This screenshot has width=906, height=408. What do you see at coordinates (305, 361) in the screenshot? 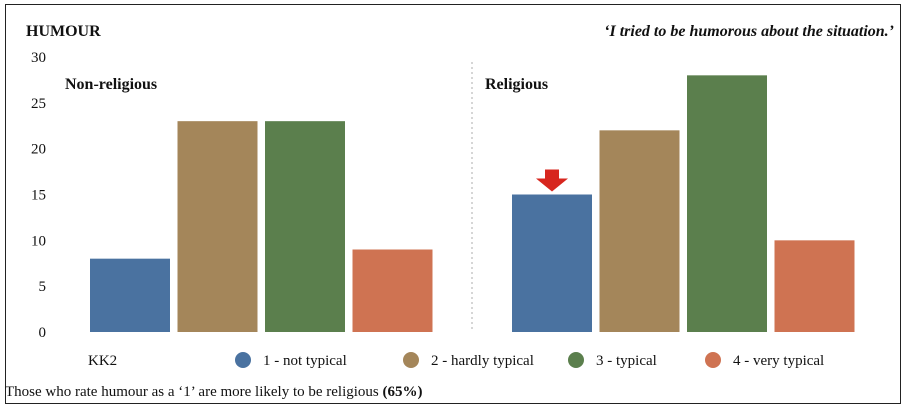
I see `legend-label: 1 - not typical` at bounding box center [305, 361].